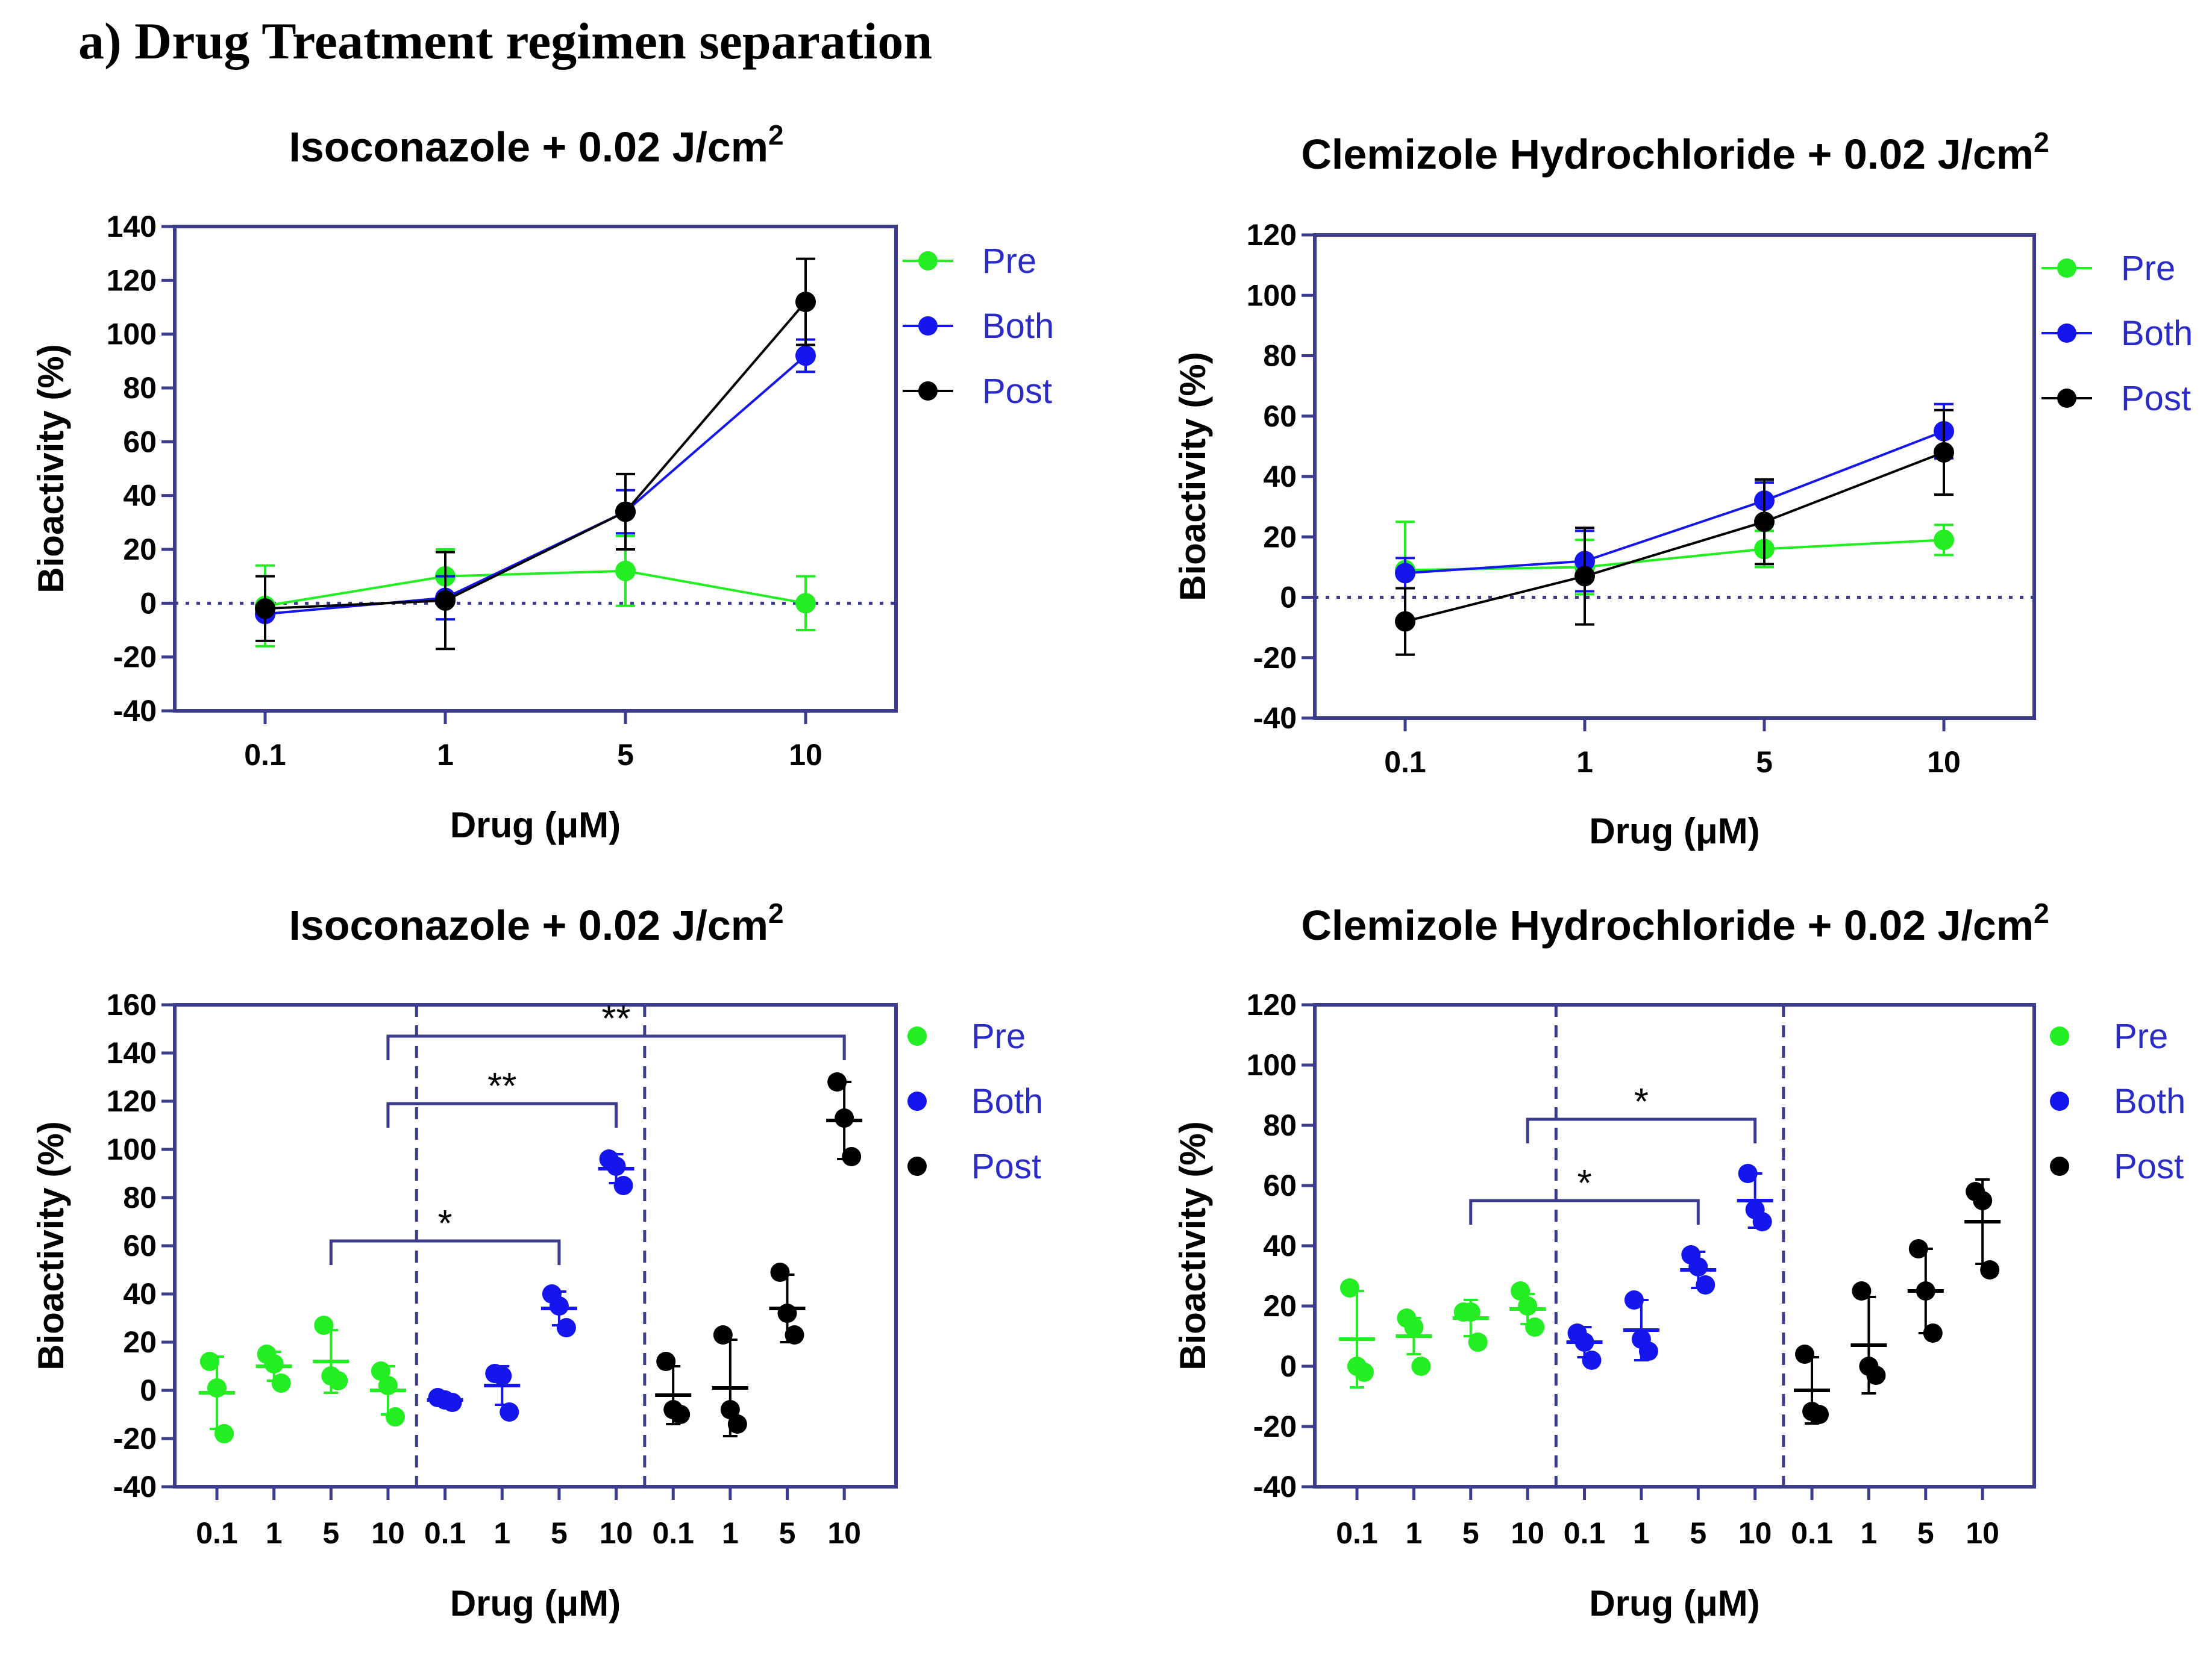 Image resolution: width=2212 pixels, height=1653 pixels. Describe the element at coordinates (776, 913) in the screenshot. I see `chart-title-superscript: 2` at that location.